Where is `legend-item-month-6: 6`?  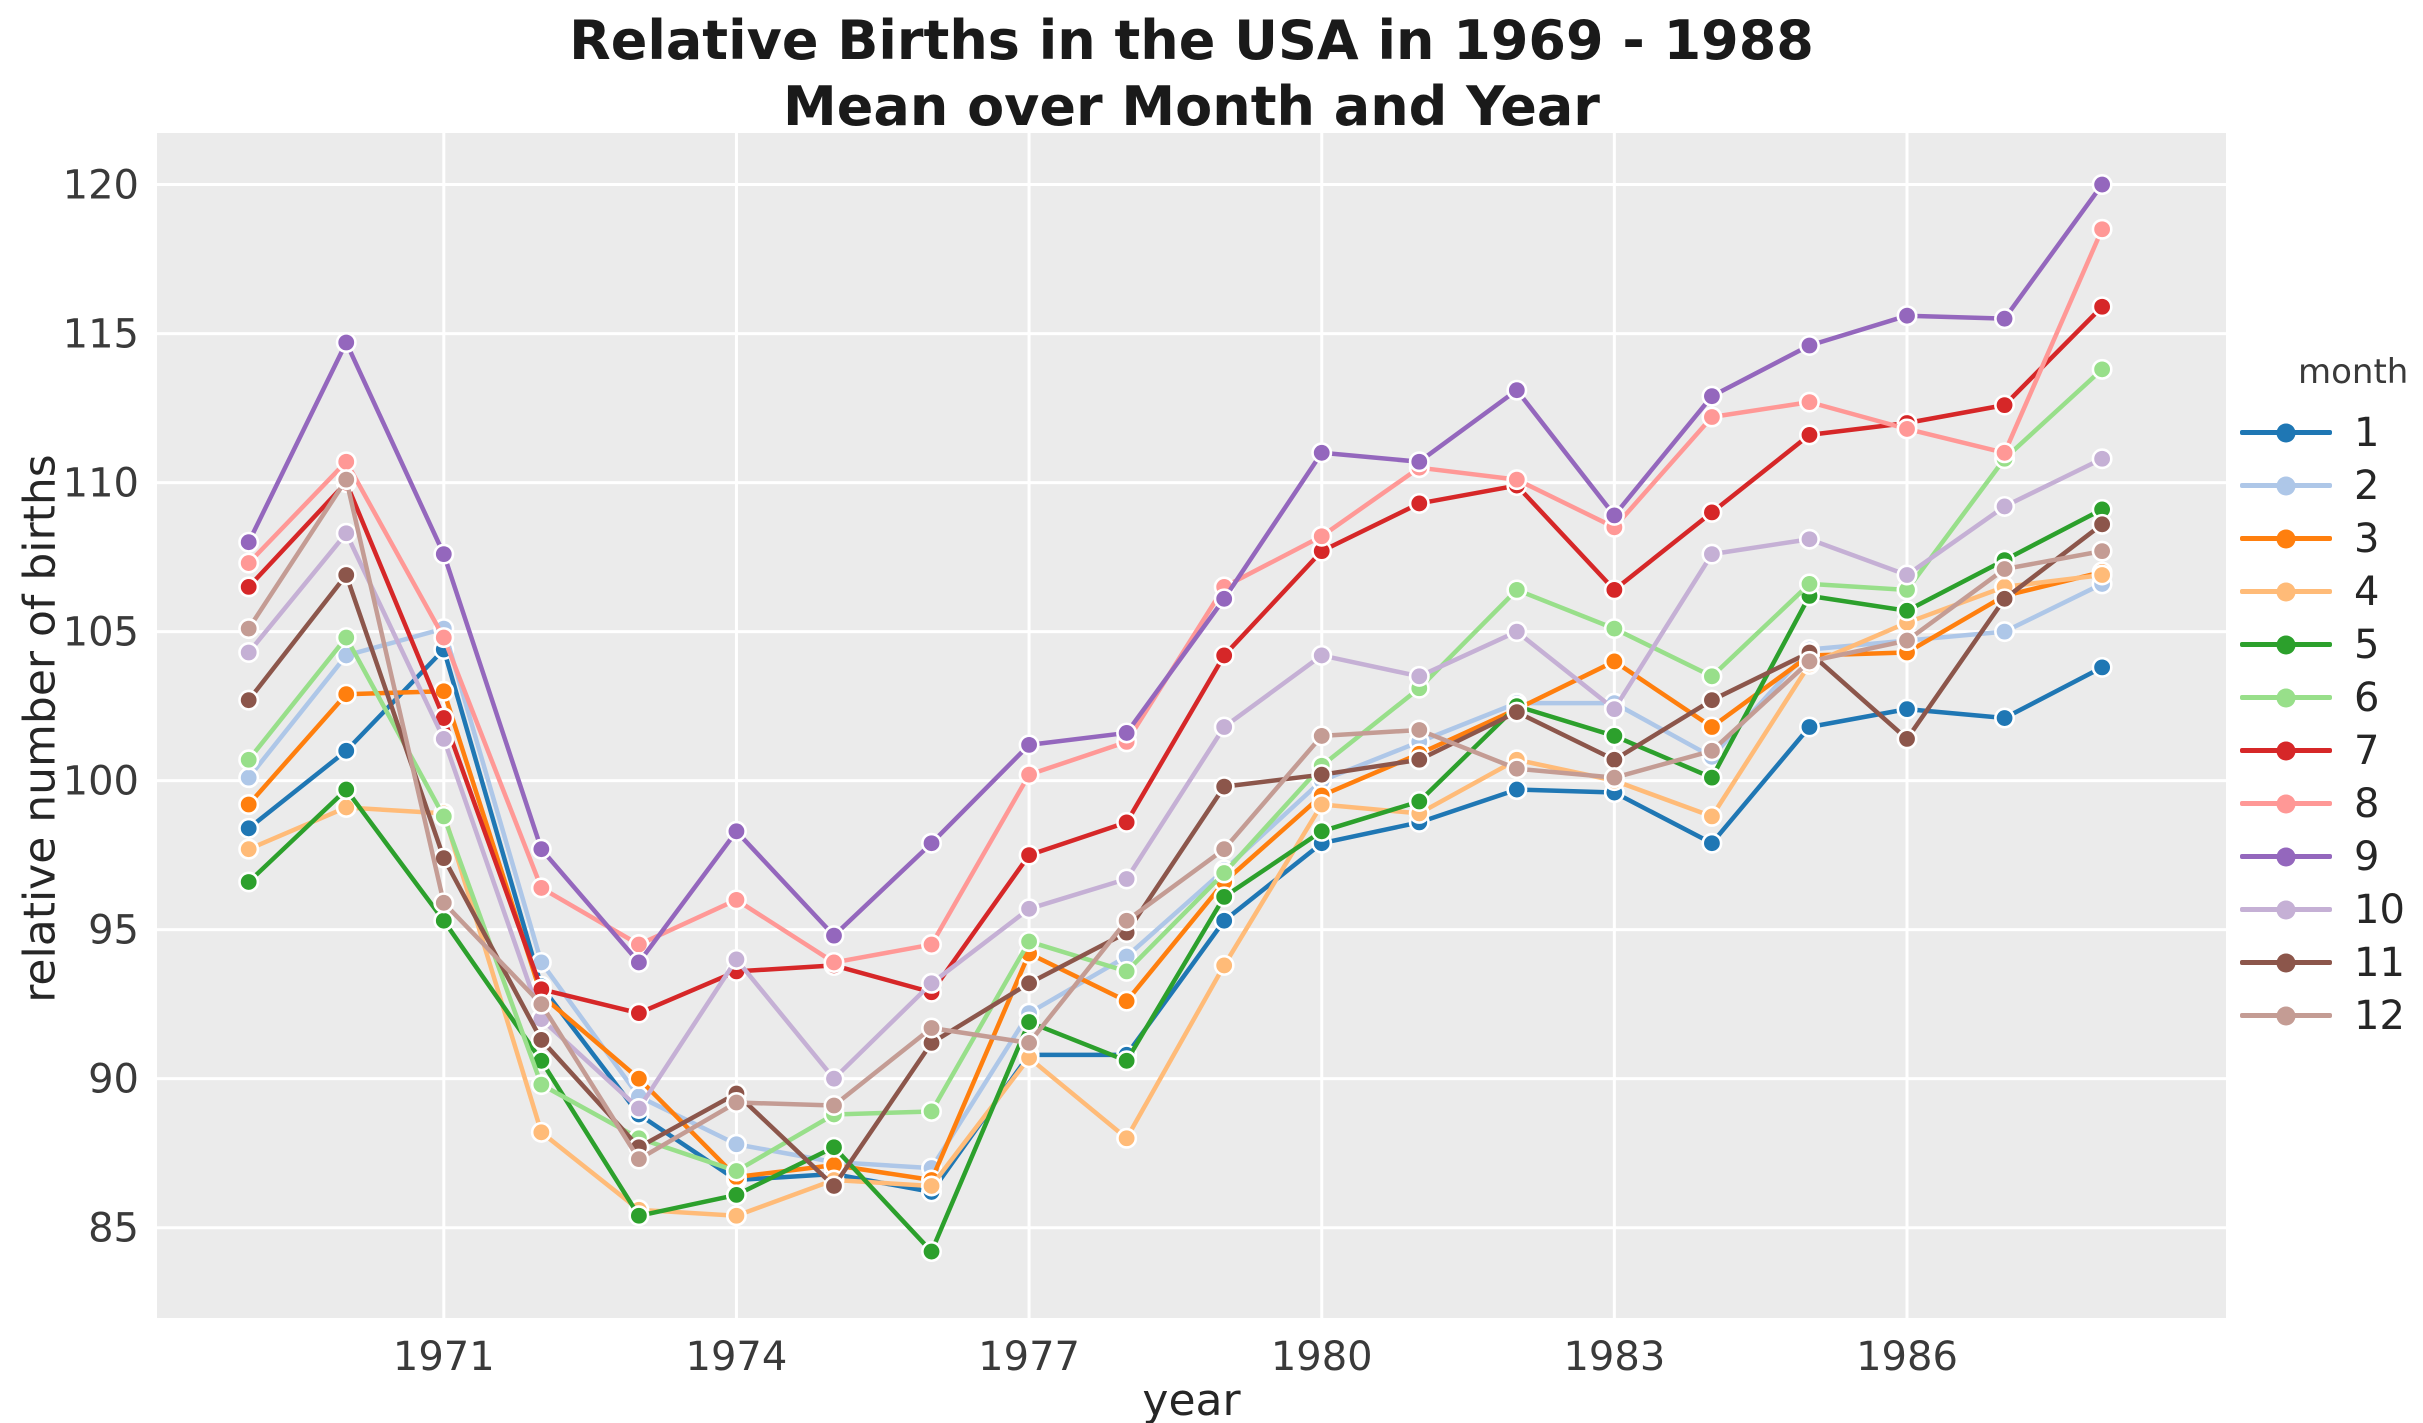 legend-item-month-6: 6 is located at coordinates (2330, 697).